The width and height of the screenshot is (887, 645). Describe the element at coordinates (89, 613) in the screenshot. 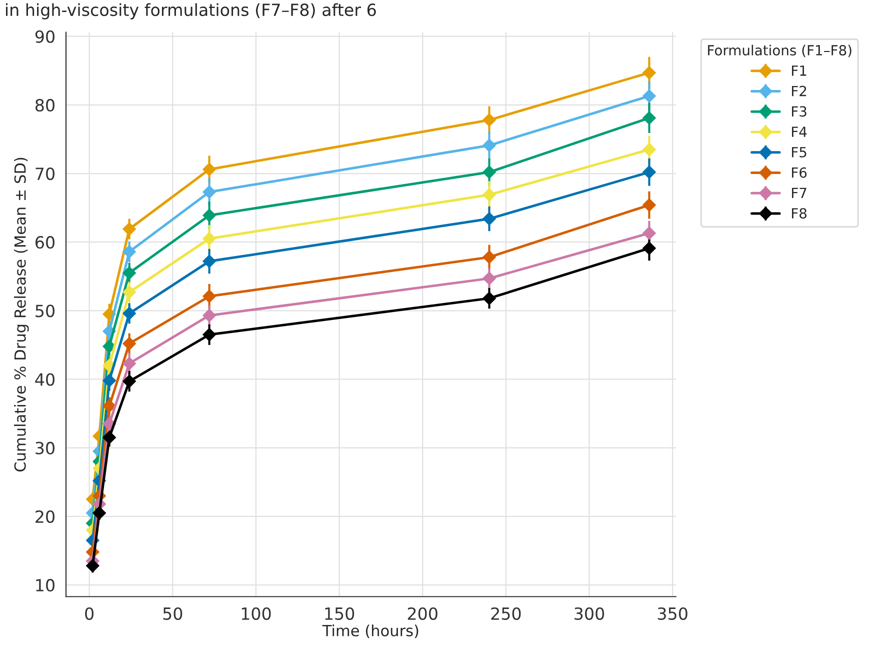

I see `x-tick-label: 0` at that location.